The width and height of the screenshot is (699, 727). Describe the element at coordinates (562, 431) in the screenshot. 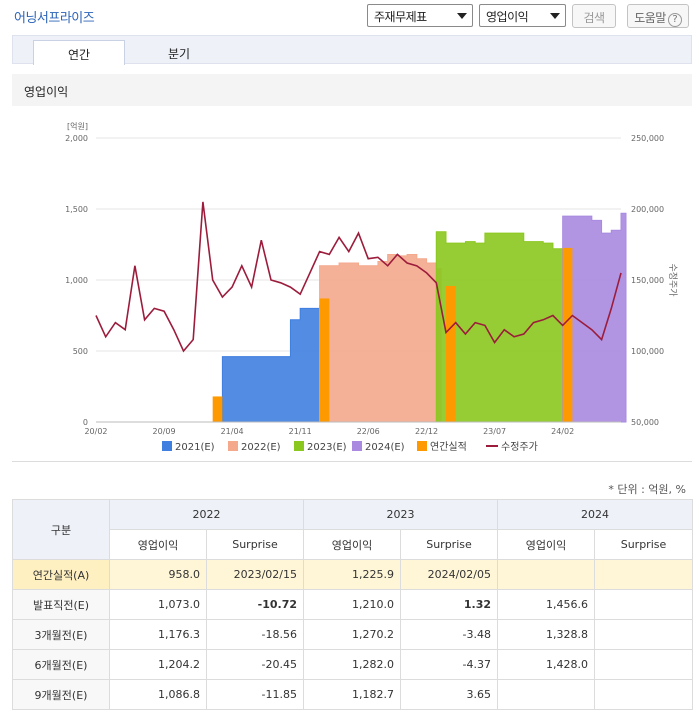

I see `x-tick-label: 24/02` at that location.